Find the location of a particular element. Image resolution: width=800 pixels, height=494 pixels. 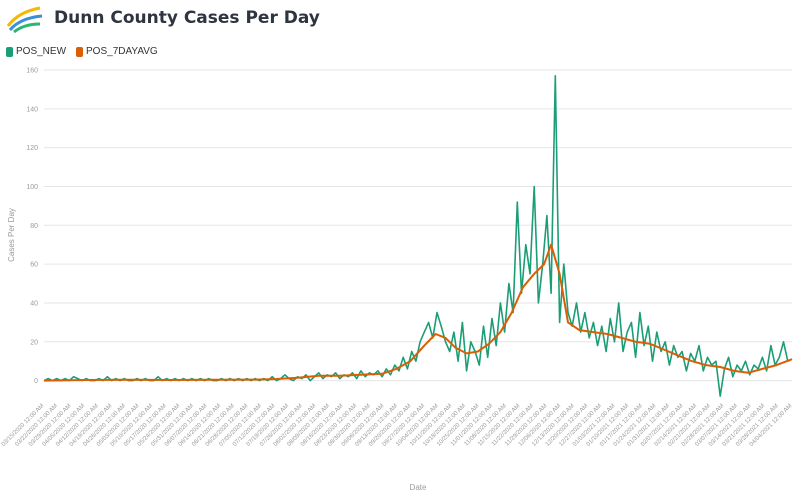

y-tick-label: 40 is located at coordinates (34, 303).